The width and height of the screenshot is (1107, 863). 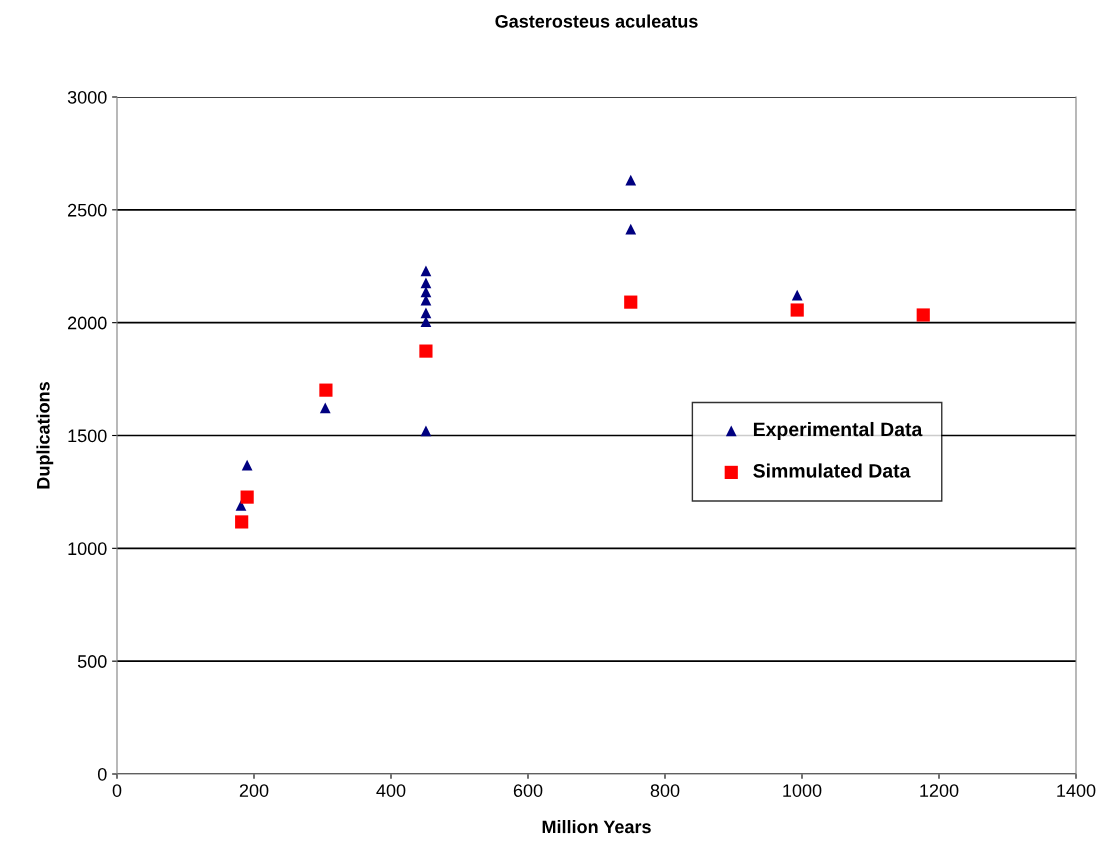 I want to click on x-tick-label: 1200, so click(x=939, y=790).